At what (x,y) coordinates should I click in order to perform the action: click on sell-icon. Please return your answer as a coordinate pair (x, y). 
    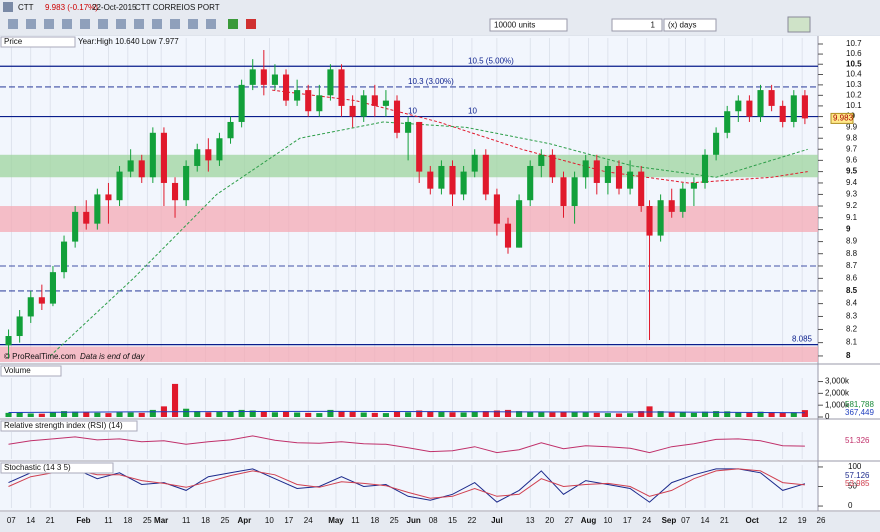
    Looking at the image, I should click on (251, 24).